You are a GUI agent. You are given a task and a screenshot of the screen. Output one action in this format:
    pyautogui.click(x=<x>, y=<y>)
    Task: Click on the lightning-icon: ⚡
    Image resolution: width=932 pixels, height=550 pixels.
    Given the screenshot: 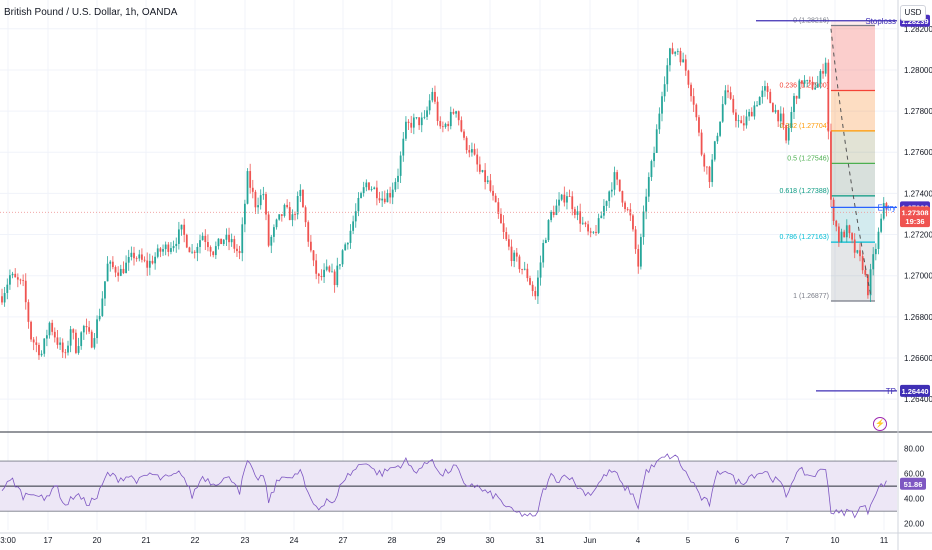 What is the action you would take?
    pyautogui.click(x=880, y=424)
    